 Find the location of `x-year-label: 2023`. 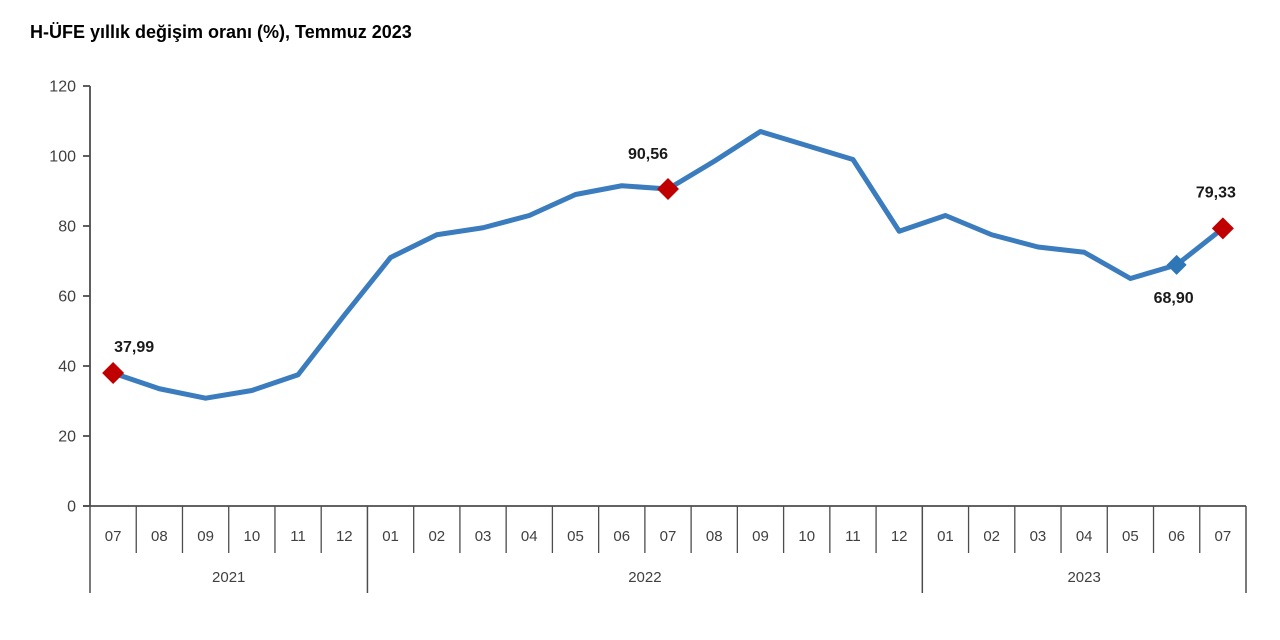

x-year-label: 2023 is located at coordinates (1083, 577).